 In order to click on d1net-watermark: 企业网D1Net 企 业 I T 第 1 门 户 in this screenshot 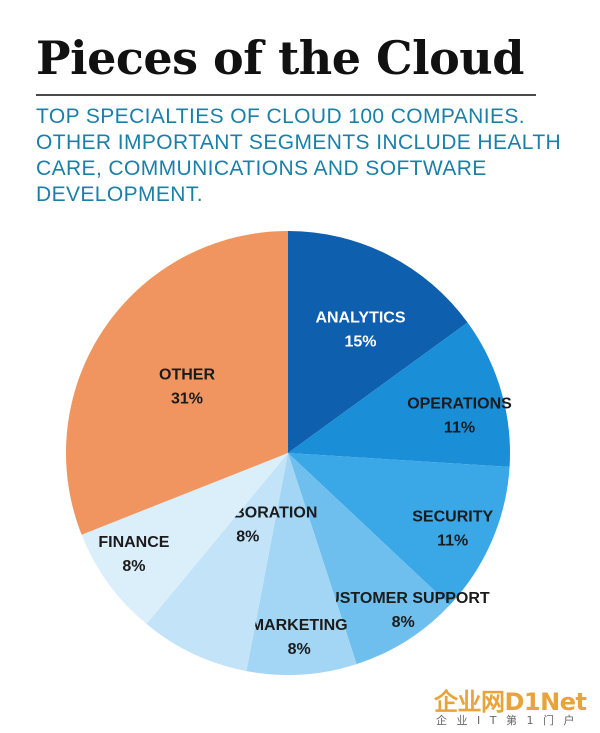, I will do `click(515, 706)`.